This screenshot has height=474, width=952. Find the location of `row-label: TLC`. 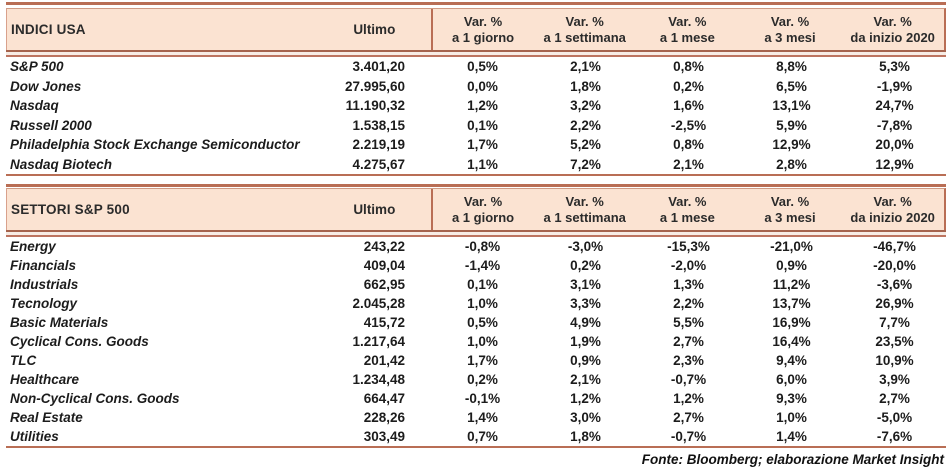

row-label: TLC is located at coordinates (23, 360).